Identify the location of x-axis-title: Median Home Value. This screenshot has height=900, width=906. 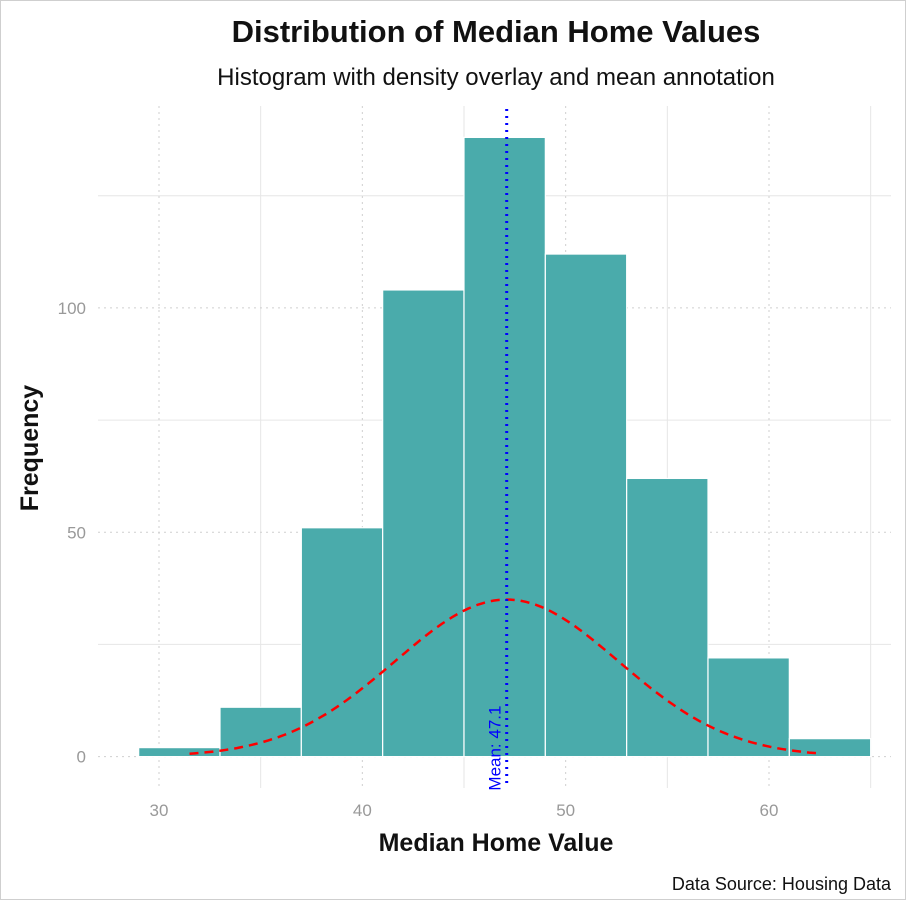
(496, 843).